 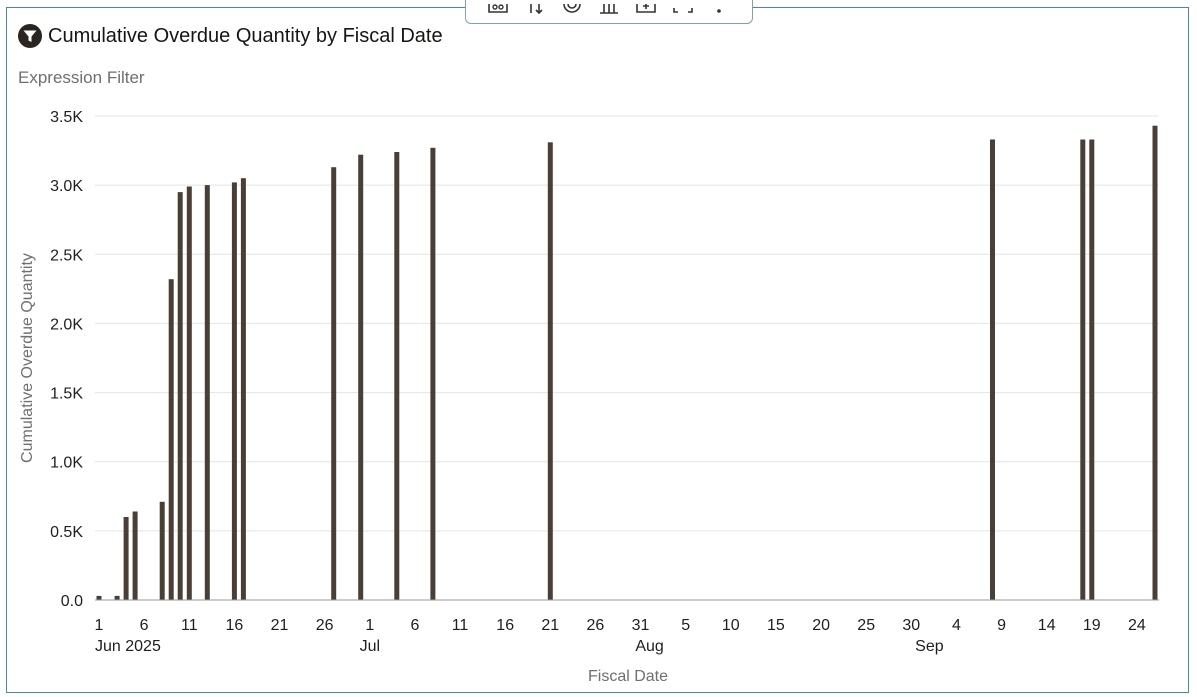 What do you see at coordinates (370, 646) in the screenshot?
I see `x-month-label: Jul` at bounding box center [370, 646].